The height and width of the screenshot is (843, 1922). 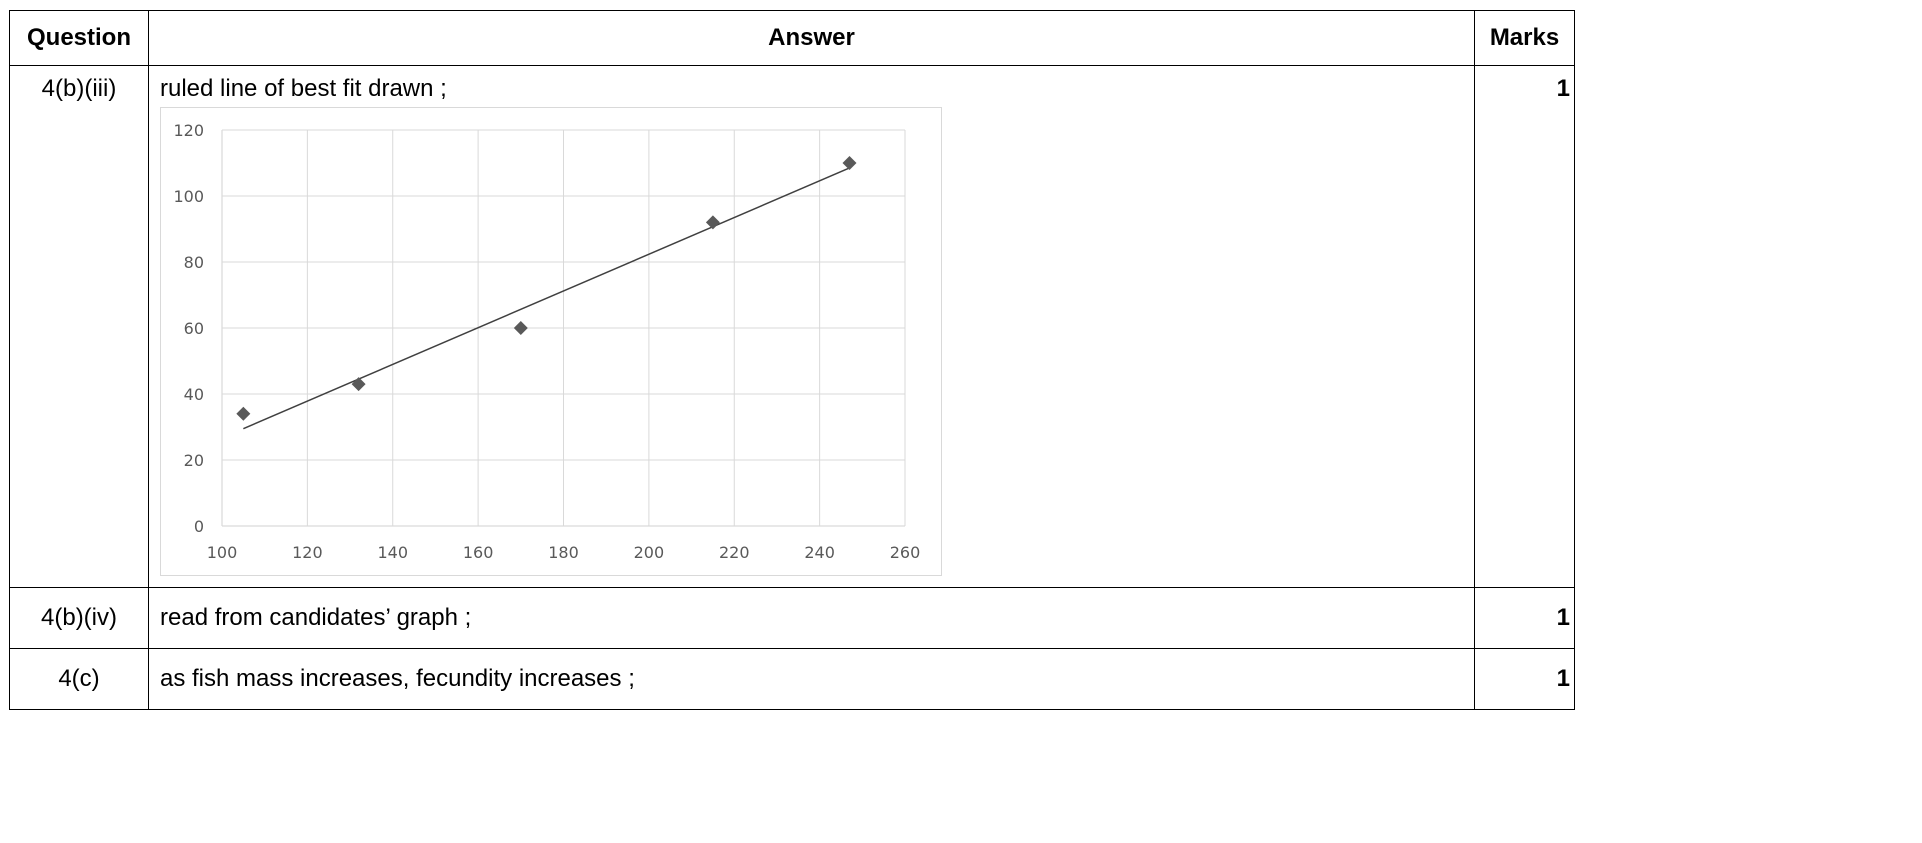 What do you see at coordinates (79, 679) in the screenshot?
I see `question-cell: 4(c)` at bounding box center [79, 679].